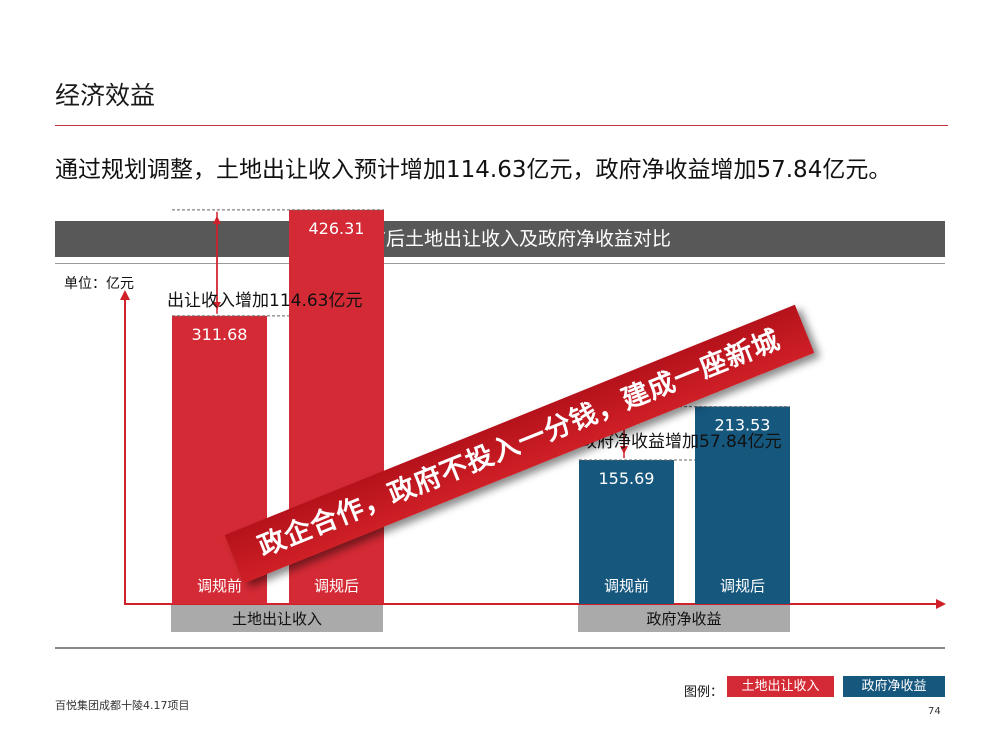 This screenshot has width=1000, height=750. I want to click on category-label: 土地出让收入, so click(277, 619).